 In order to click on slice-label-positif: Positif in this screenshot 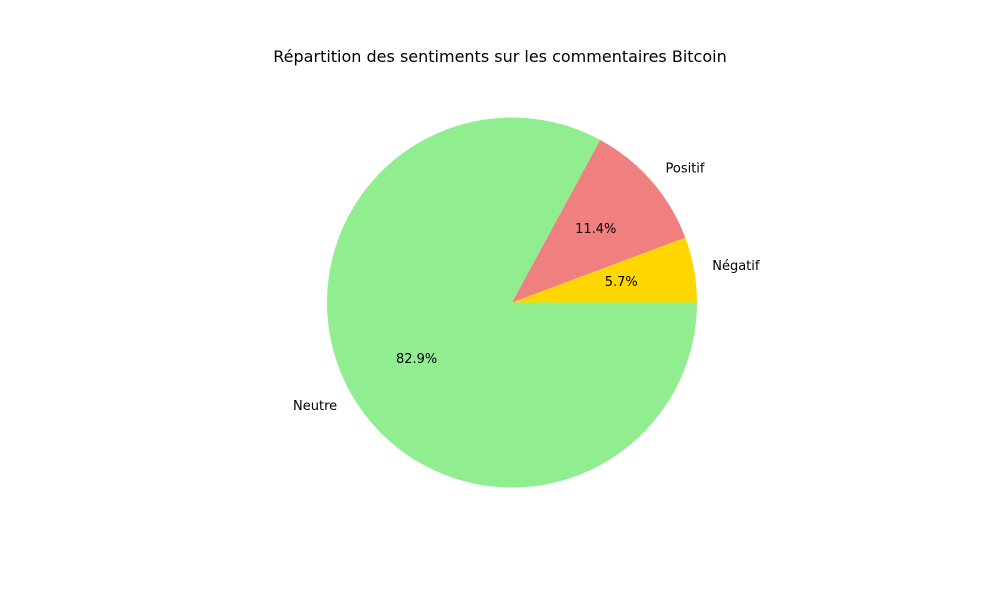, I will do `click(684, 168)`.